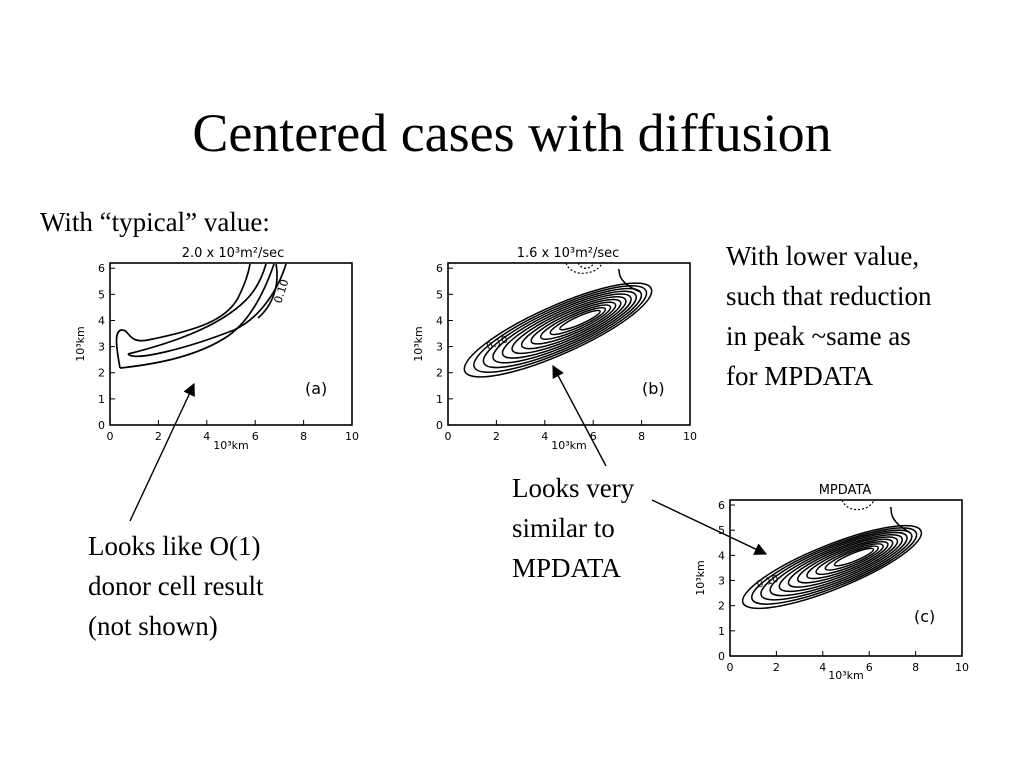 The image size is (1024, 768). Describe the element at coordinates (101, 399) in the screenshot. I see `panel-a-y-tick-label: 1` at that location.